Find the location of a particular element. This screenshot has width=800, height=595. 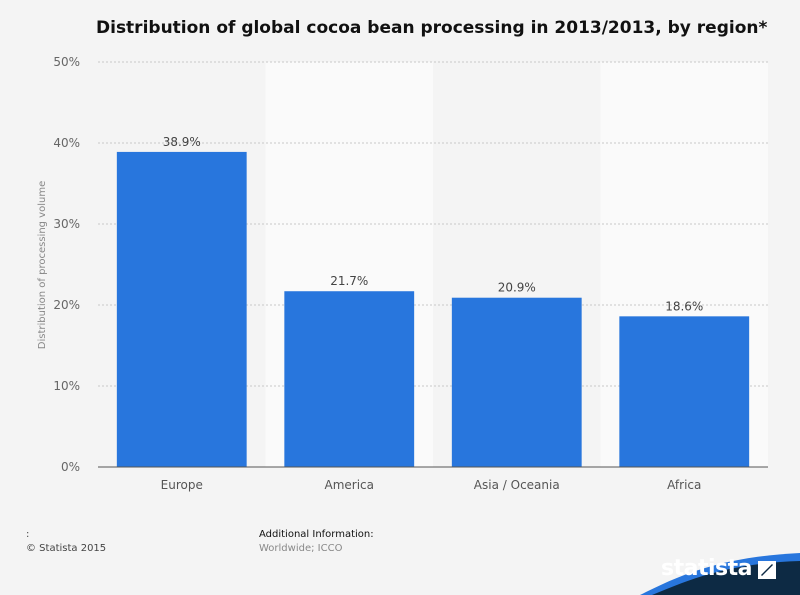

y-tick-label: 0% is located at coordinates (70, 467).